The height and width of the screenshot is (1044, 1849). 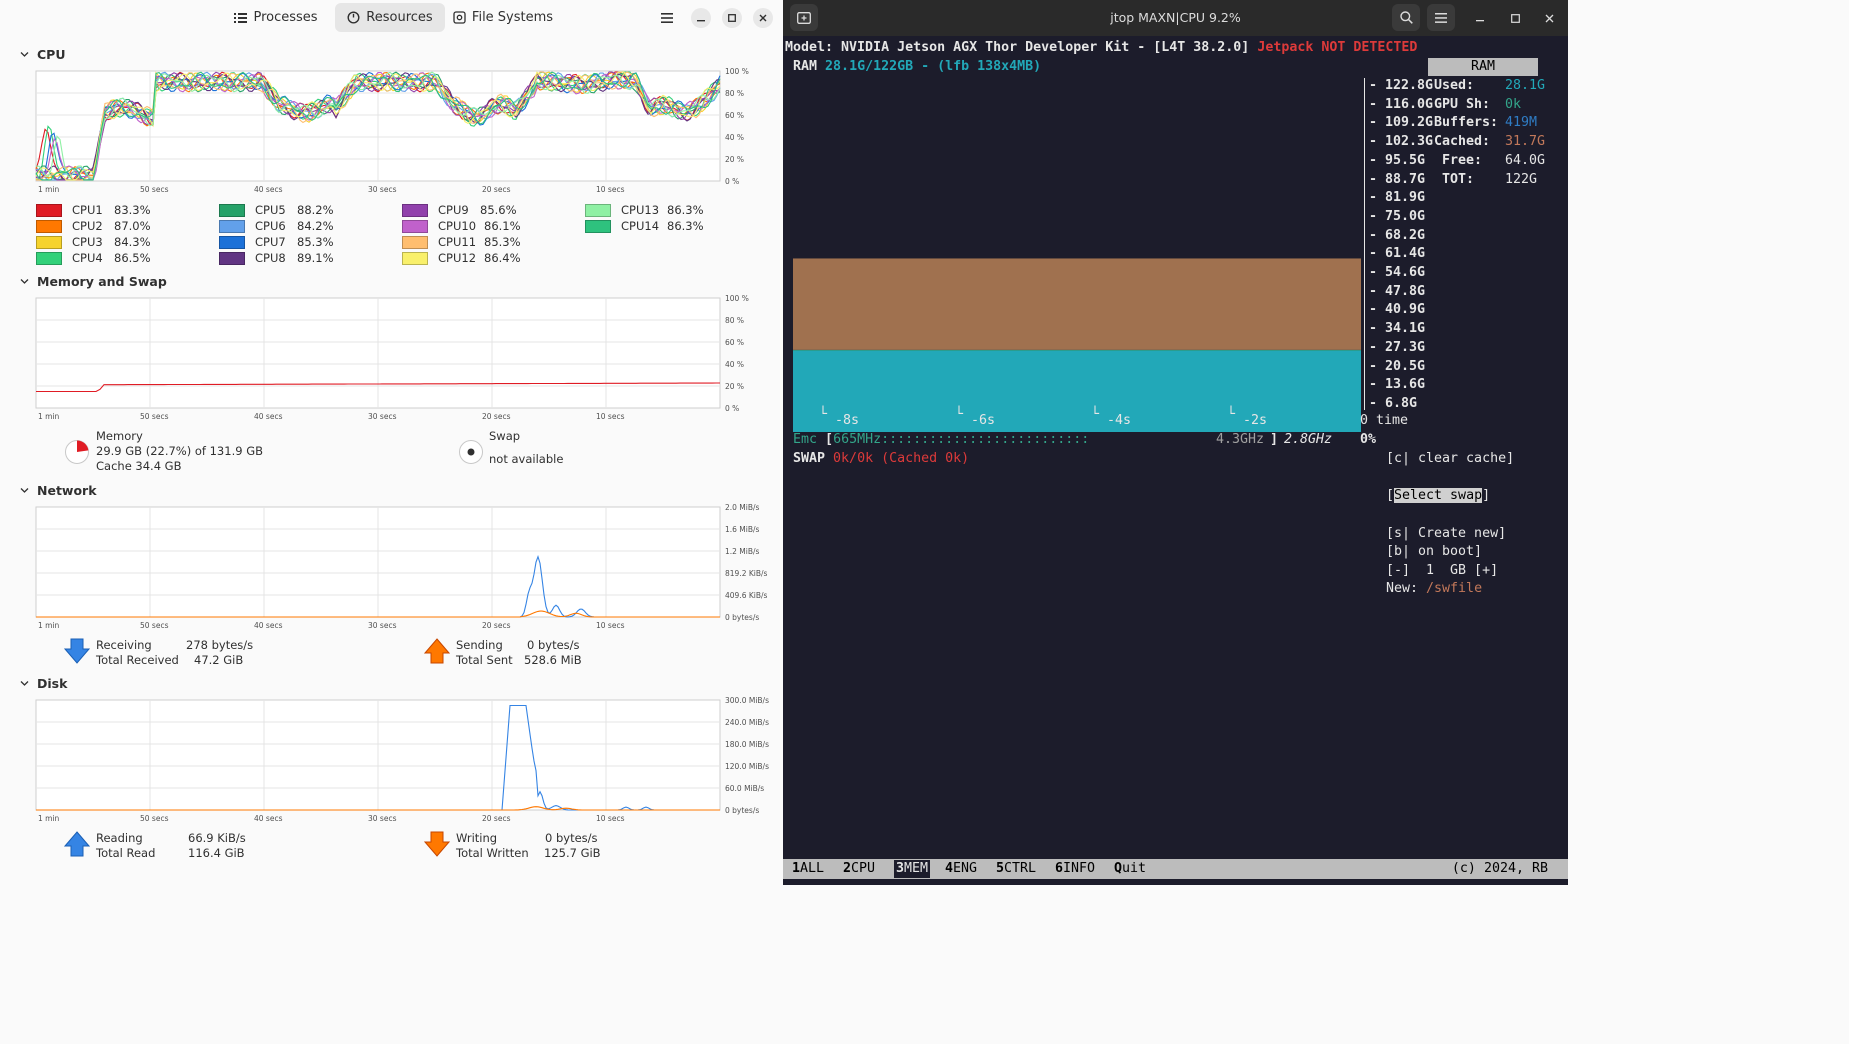 What do you see at coordinates (1454, 179) in the screenshot?
I see `ram-stat-label: TOT:` at bounding box center [1454, 179].